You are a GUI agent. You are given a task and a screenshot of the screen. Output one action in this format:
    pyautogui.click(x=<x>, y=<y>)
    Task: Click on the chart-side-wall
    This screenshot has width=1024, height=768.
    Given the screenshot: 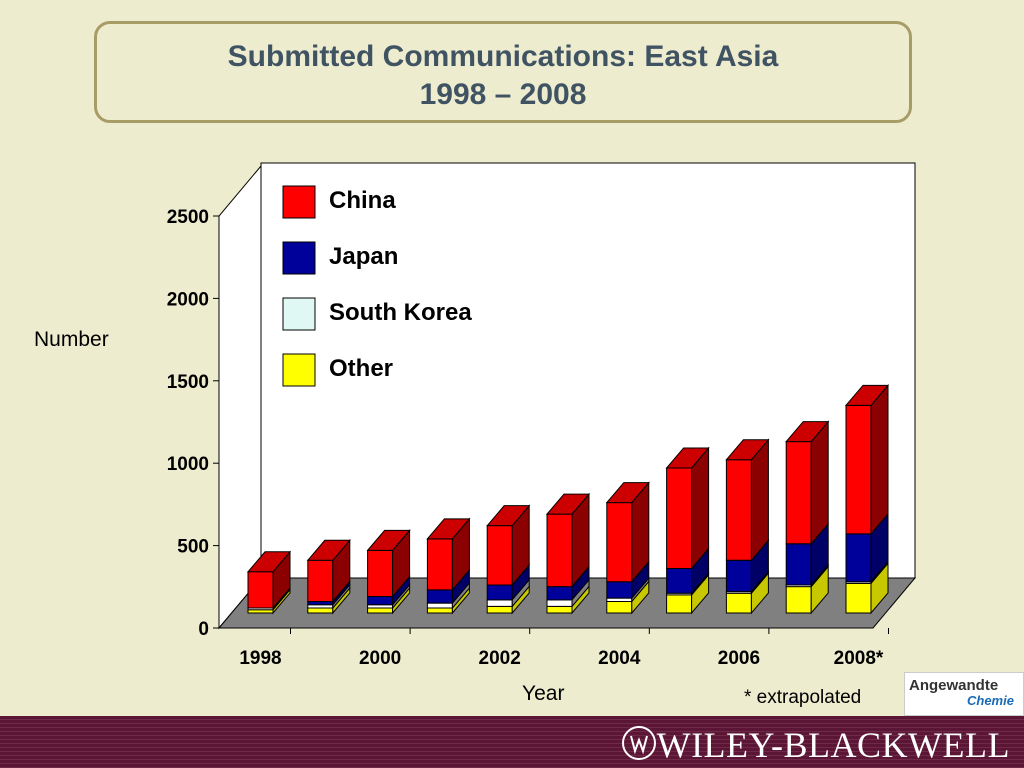 What is the action you would take?
    pyautogui.click(x=240, y=397)
    